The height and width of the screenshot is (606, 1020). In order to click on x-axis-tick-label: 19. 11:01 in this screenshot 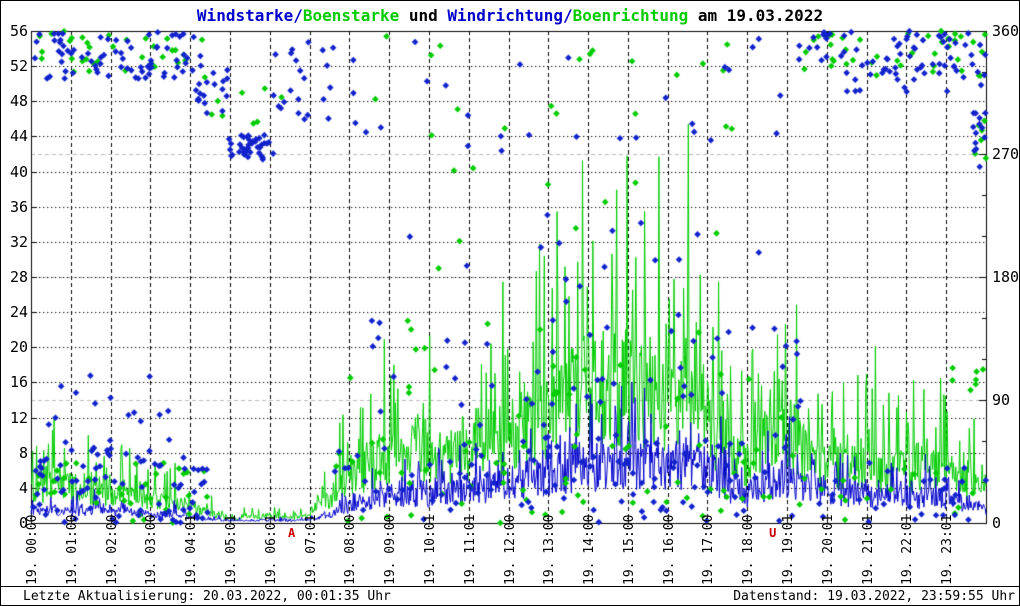, I will do `click(470, 549)`.